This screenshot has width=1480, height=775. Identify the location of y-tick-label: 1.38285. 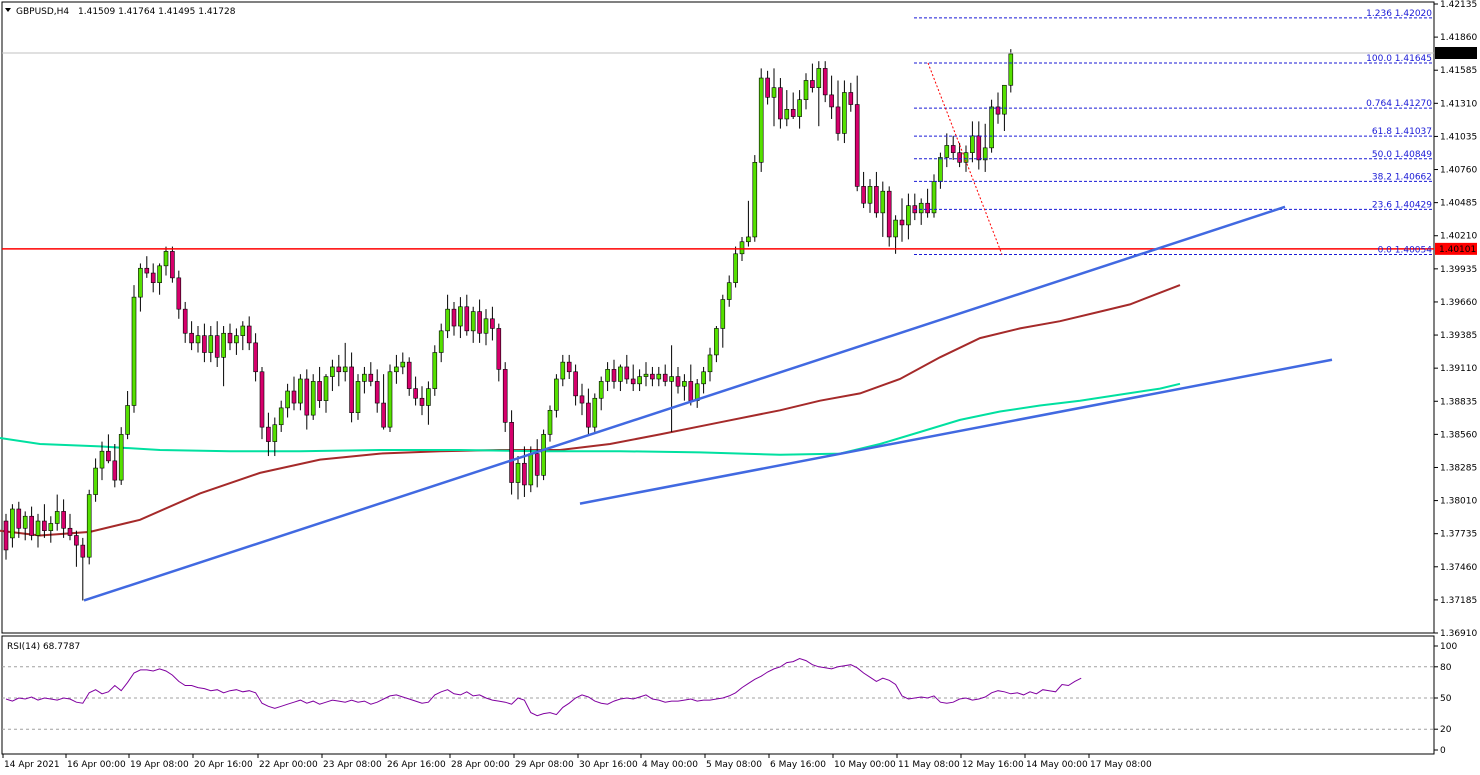
(1458, 468).